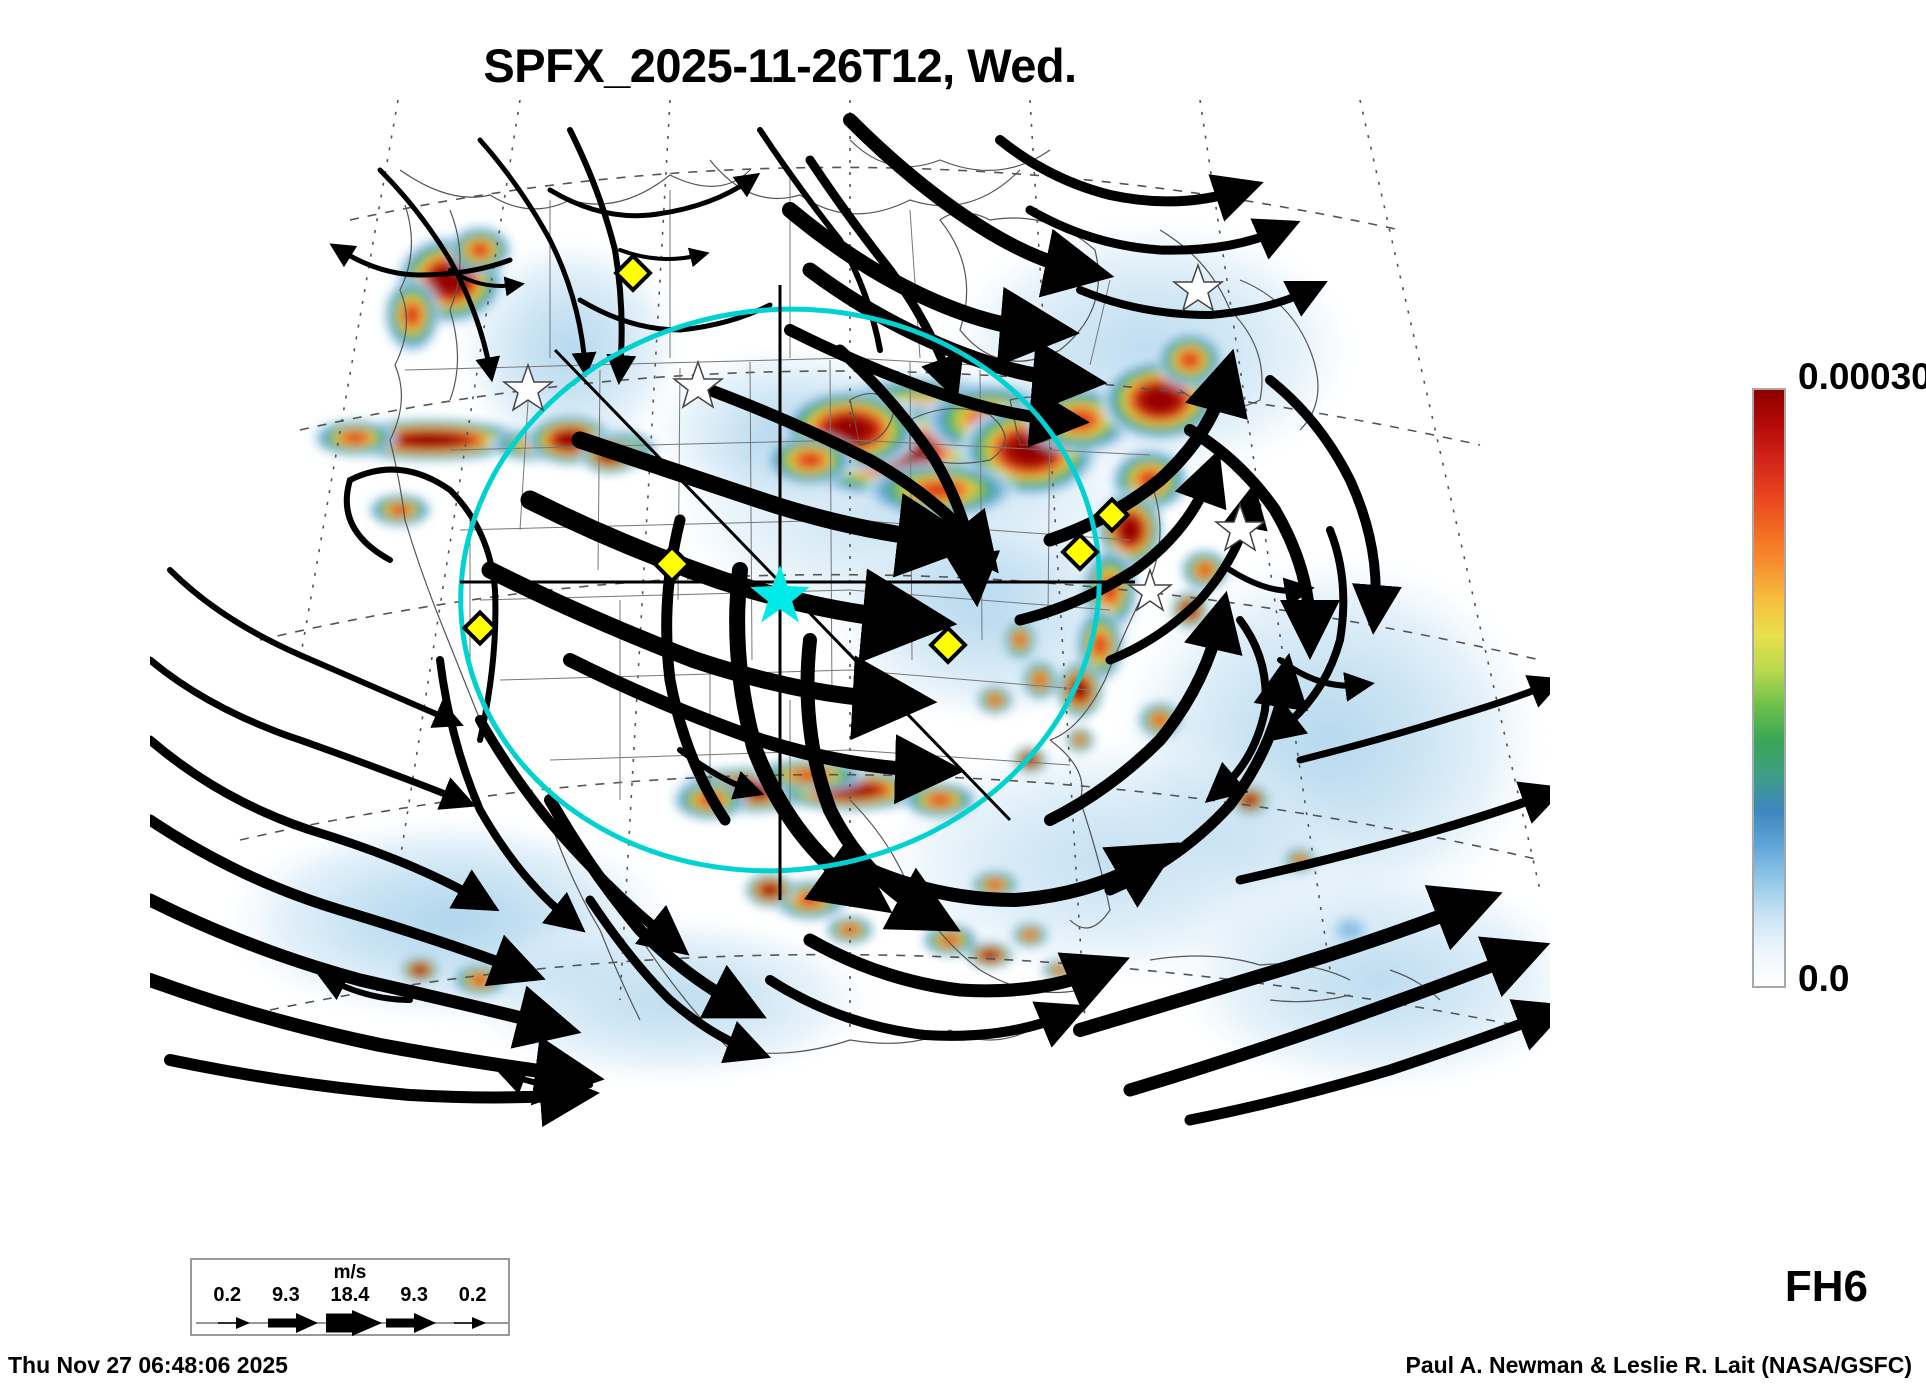  I want to click on render-timestamp: Thu Nov 27 06:48:06 2025, so click(148, 1365).